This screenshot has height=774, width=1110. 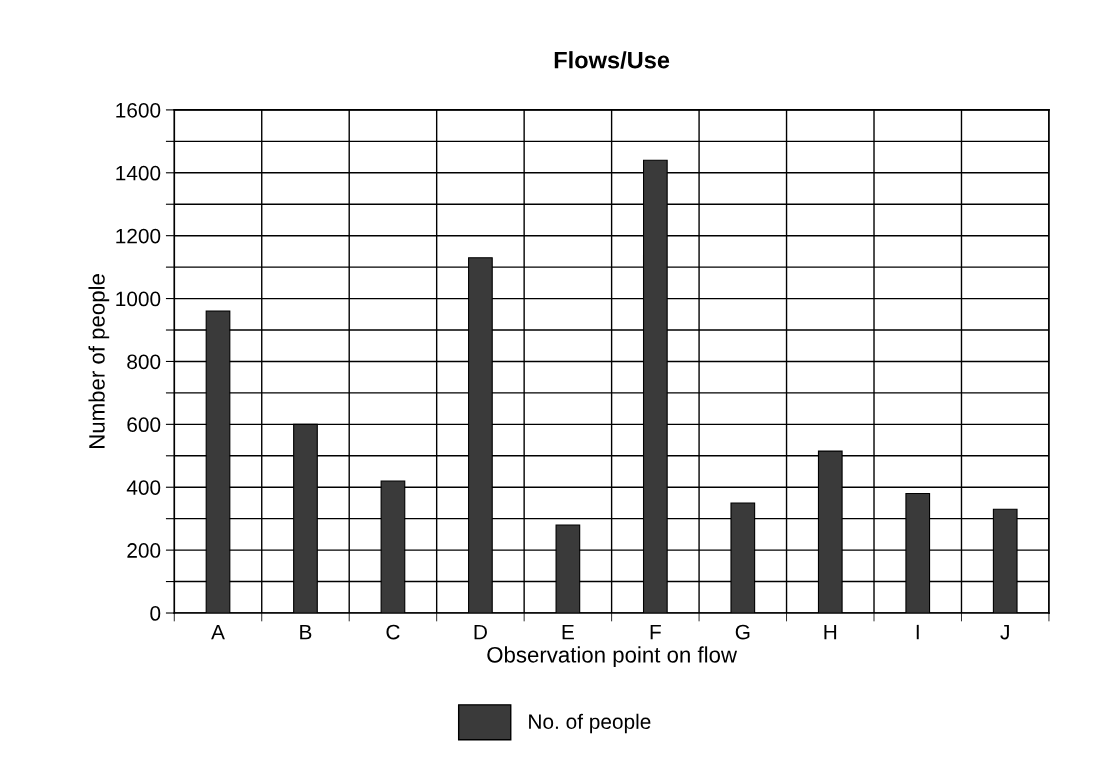 What do you see at coordinates (393, 632) in the screenshot?
I see `x-tick-label: C` at bounding box center [393, 632].